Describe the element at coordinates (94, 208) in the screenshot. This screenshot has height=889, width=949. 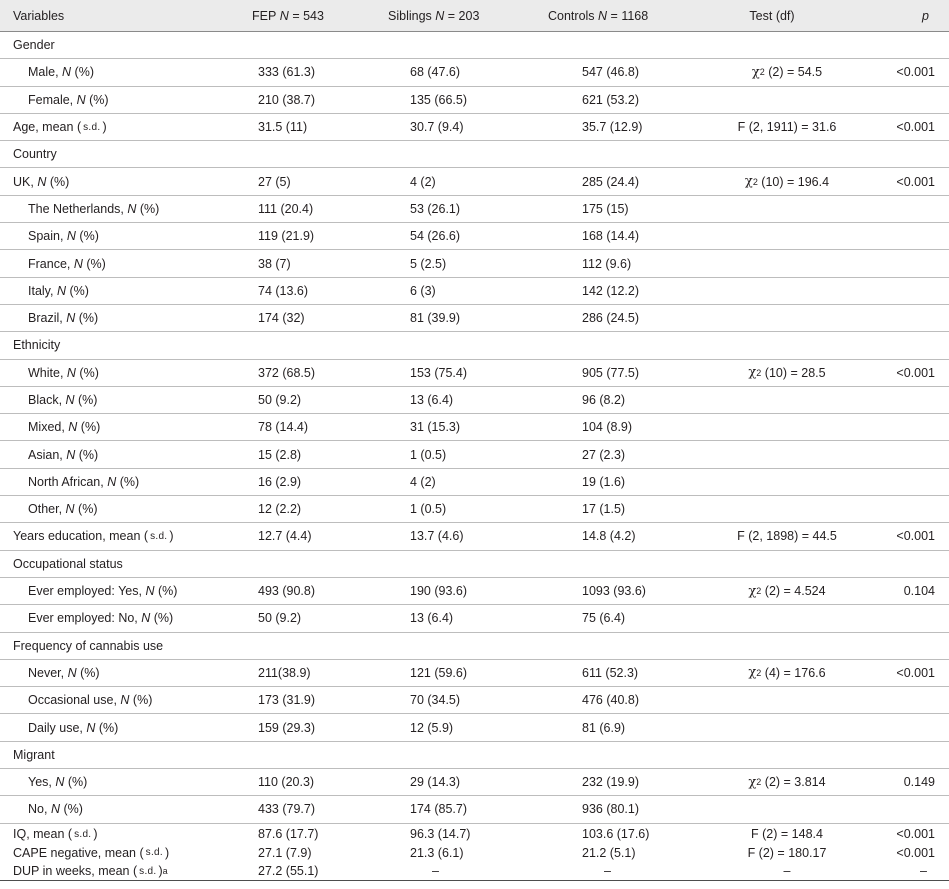
I see `variable-label: The Netherlands, N (%)` at that location.